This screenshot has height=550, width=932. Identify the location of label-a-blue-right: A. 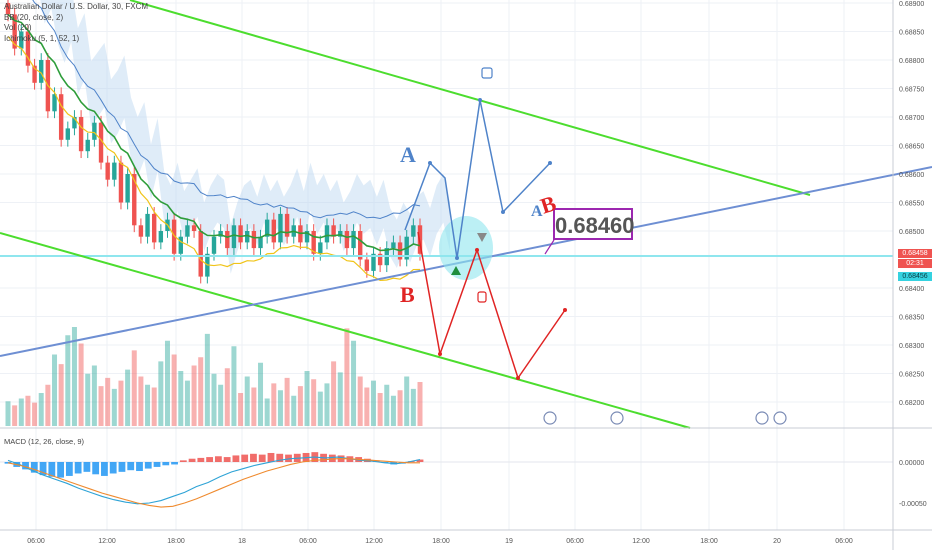
(537, 211).